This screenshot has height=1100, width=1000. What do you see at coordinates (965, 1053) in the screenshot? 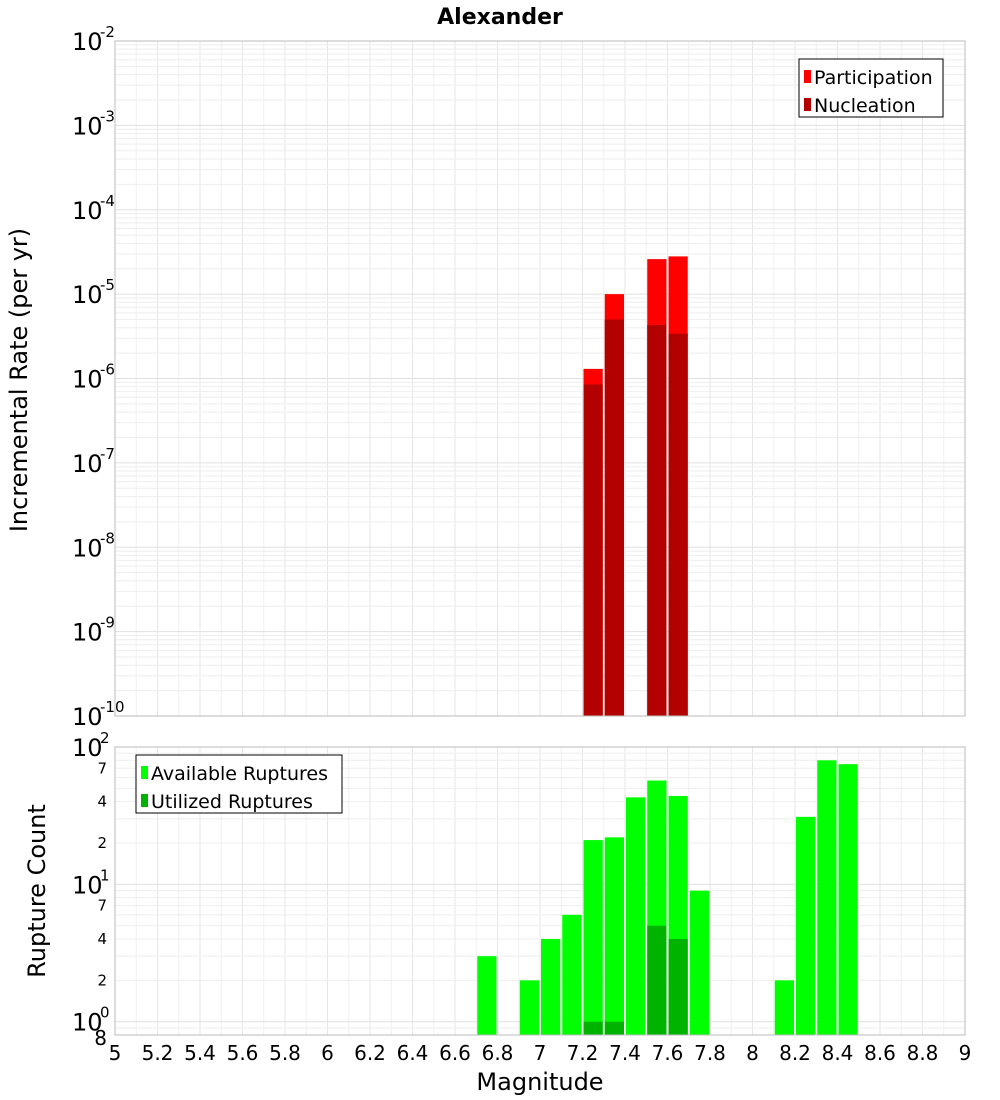
I see `x-tick-label: 9` at bounding box center [965, 1053].